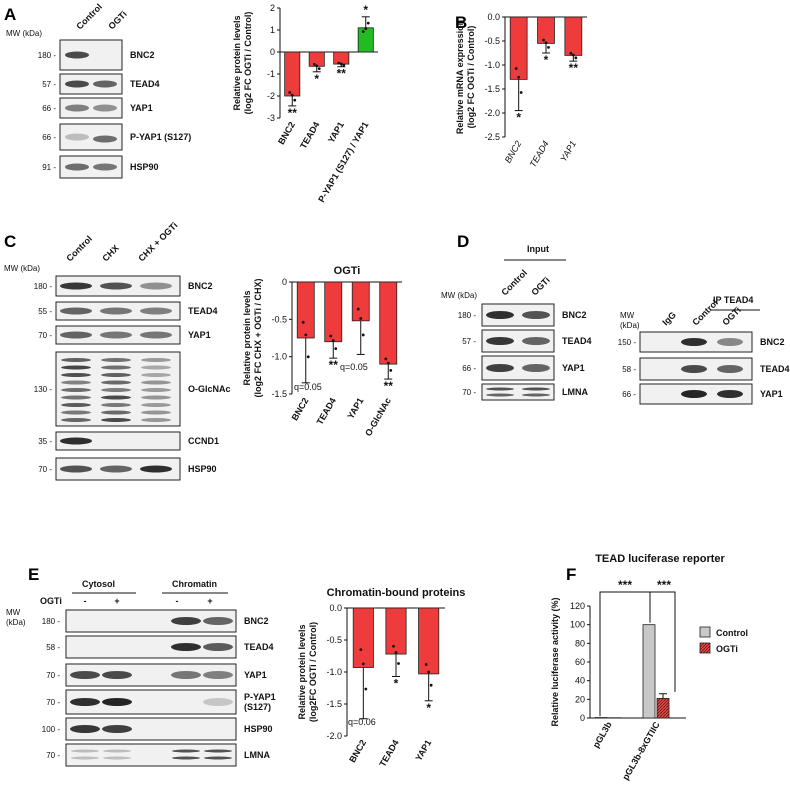  Describe the element at coordinates (49, 108) in the screenshot. I see `mw-marker: 66 -` at that location.